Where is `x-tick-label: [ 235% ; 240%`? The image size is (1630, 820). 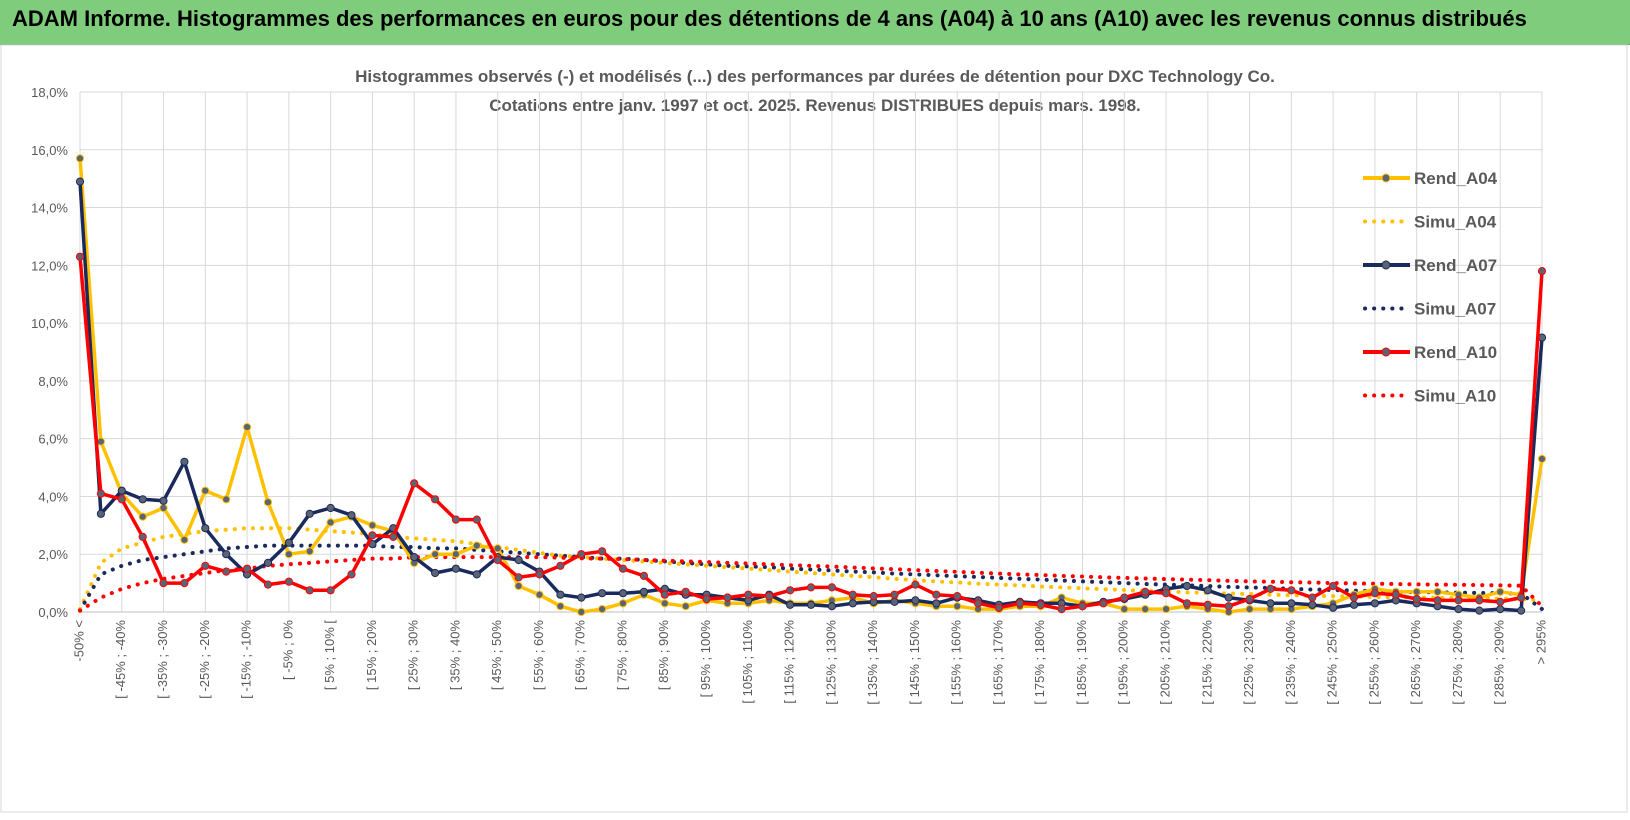
x-tick-label: [ 235% ; 240% is located at coordinates (1290, 662).